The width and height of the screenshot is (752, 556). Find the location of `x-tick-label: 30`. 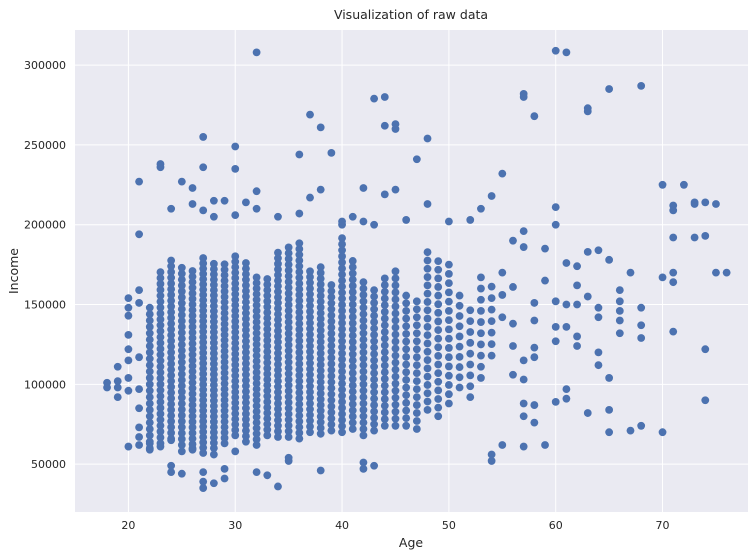

x-tick-label: 30 is located at coordinates (235, 525).